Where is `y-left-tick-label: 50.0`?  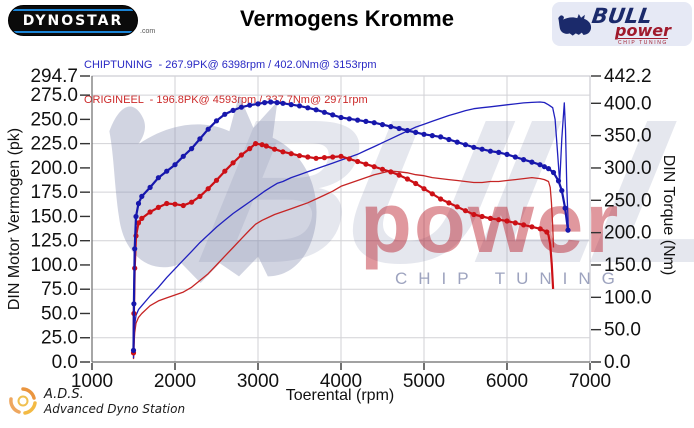 y-left-tick-label: 50.0 is located at coordinates (59, 313).